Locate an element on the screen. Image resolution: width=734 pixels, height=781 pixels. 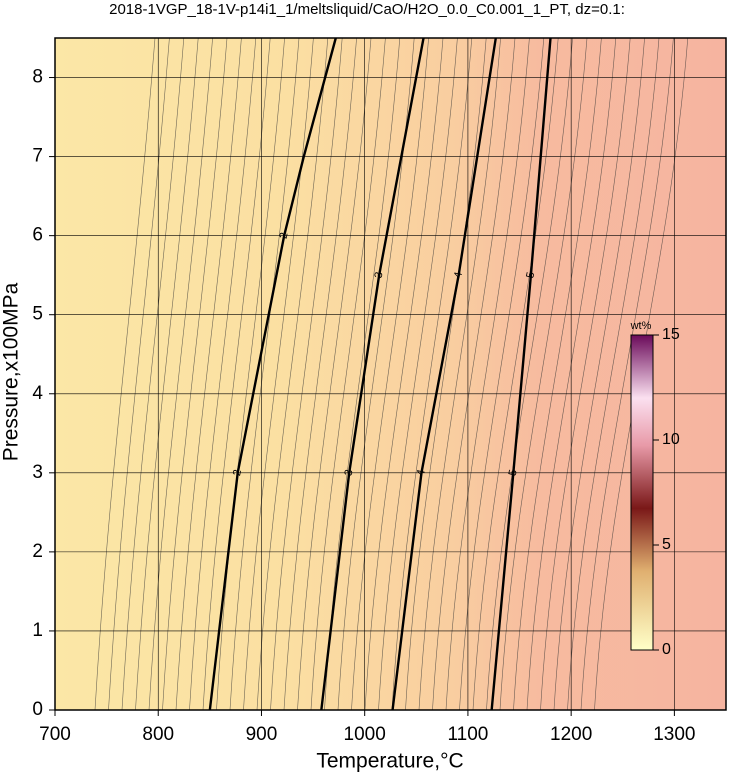
x-tick-label: 1300 is located at coordinates (674, 734).